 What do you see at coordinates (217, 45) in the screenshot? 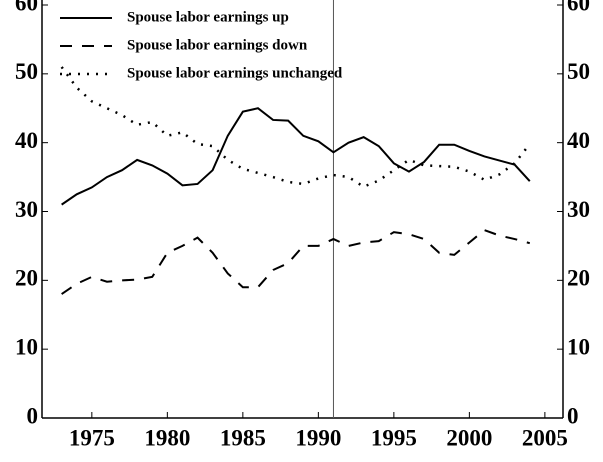
I see `legend-label: Spouse labor earnings down` at bounding box center [217, 45].